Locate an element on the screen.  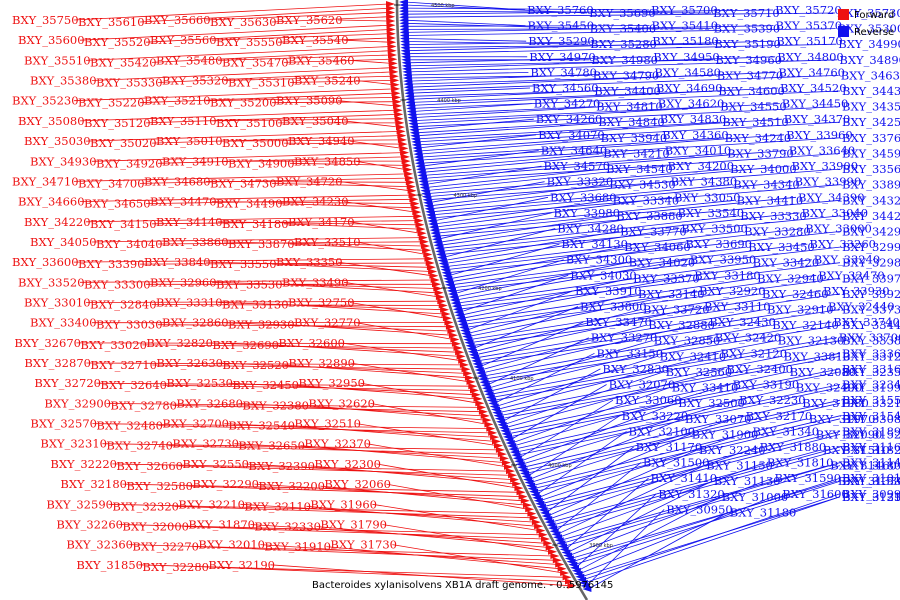
gene-label-forward: BXY_34660 is located at coordinates (51, 202).